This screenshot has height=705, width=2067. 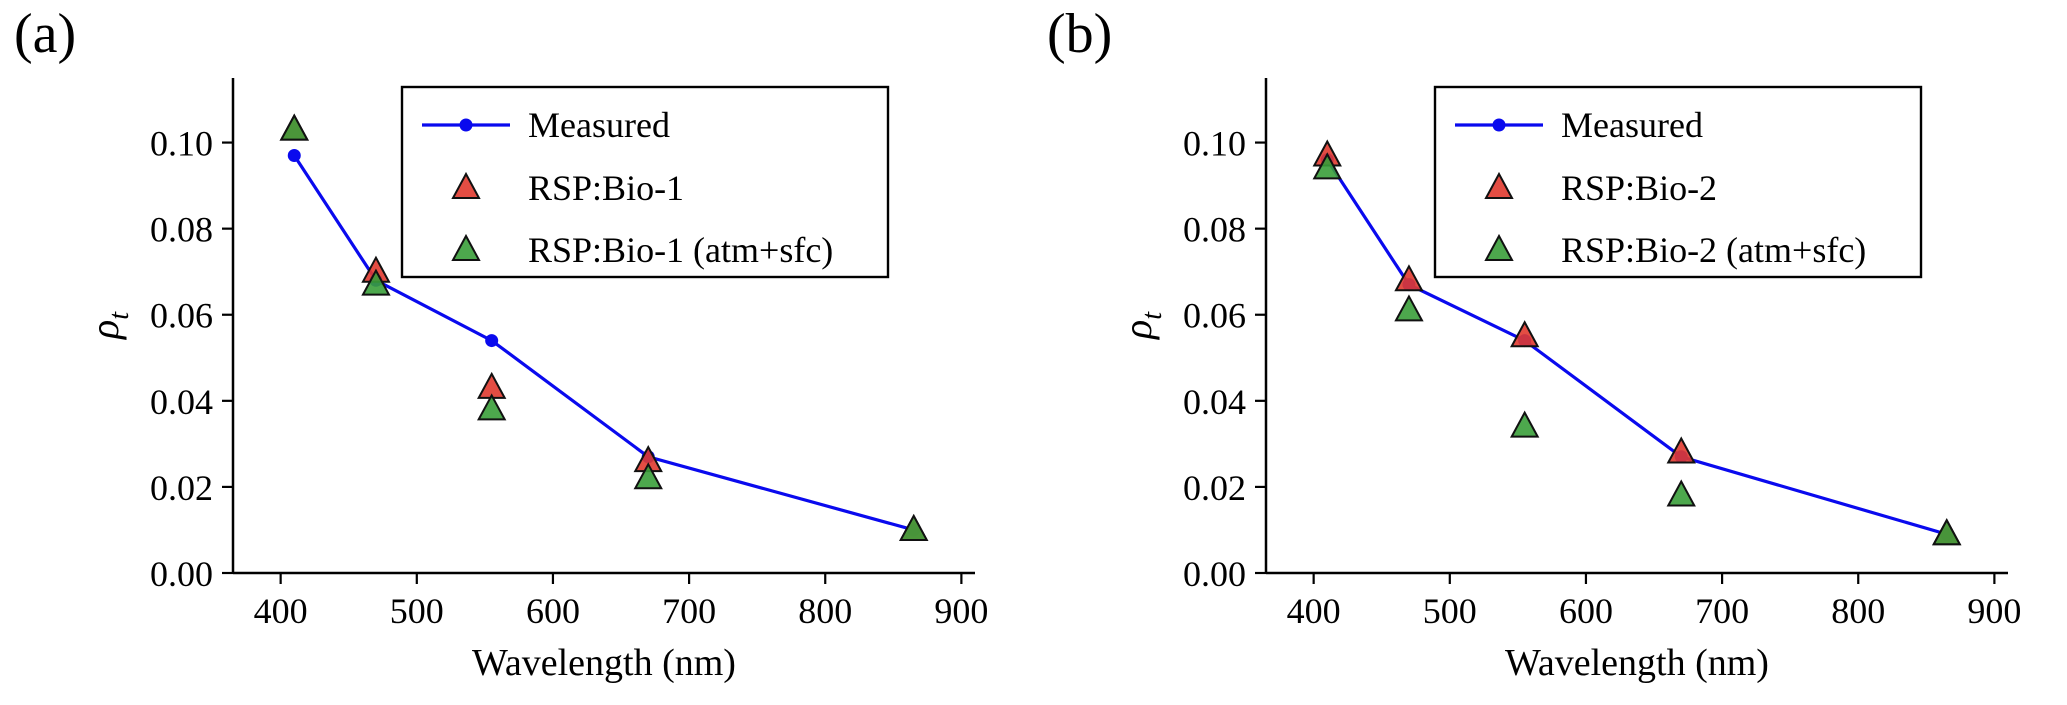 I want to click on panel-b-label: (b), so click(x=1080, y=34).